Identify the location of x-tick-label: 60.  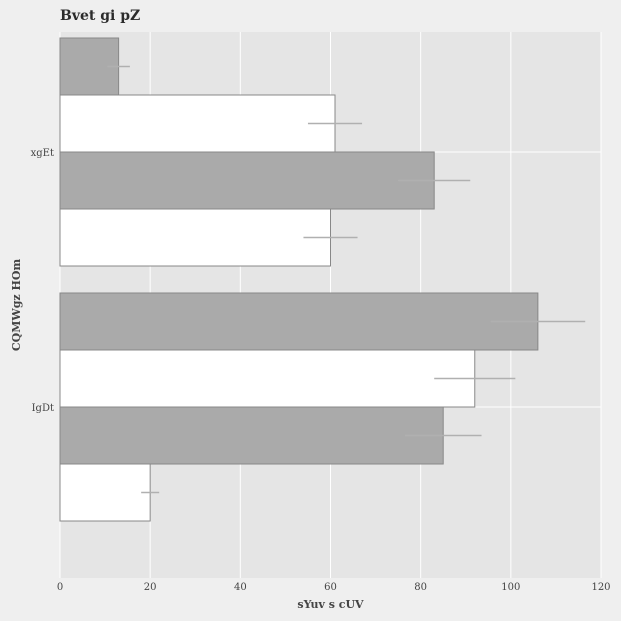
(330, 587).